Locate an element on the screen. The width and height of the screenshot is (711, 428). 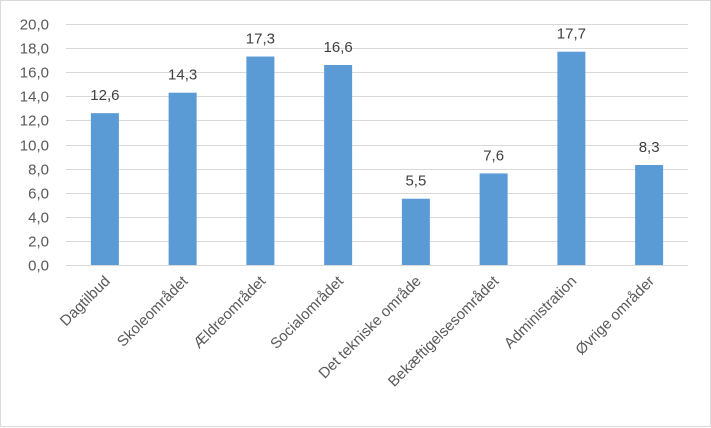
data-label: 14,3 is located at coordinates (182, 75).